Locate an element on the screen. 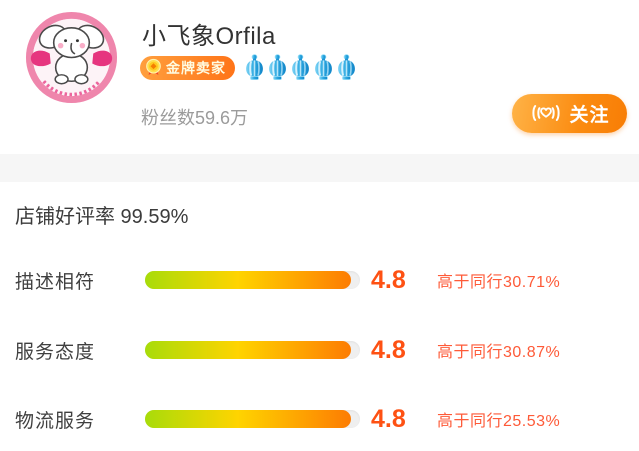 This screenshot has height=451, width=639. rating-label: 物流服务 is located at coordinates (55, 421).